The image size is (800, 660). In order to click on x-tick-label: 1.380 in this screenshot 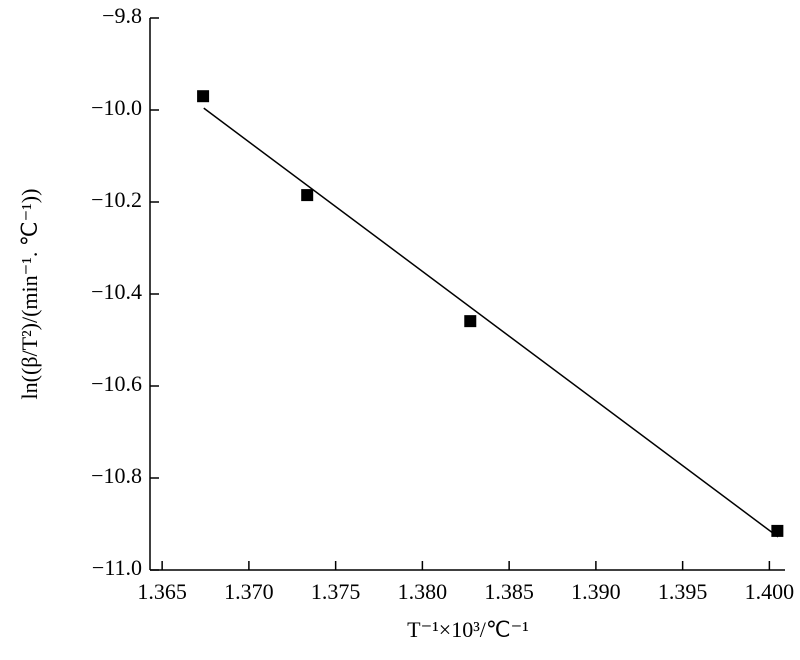, I will do `click(423, 591)`.